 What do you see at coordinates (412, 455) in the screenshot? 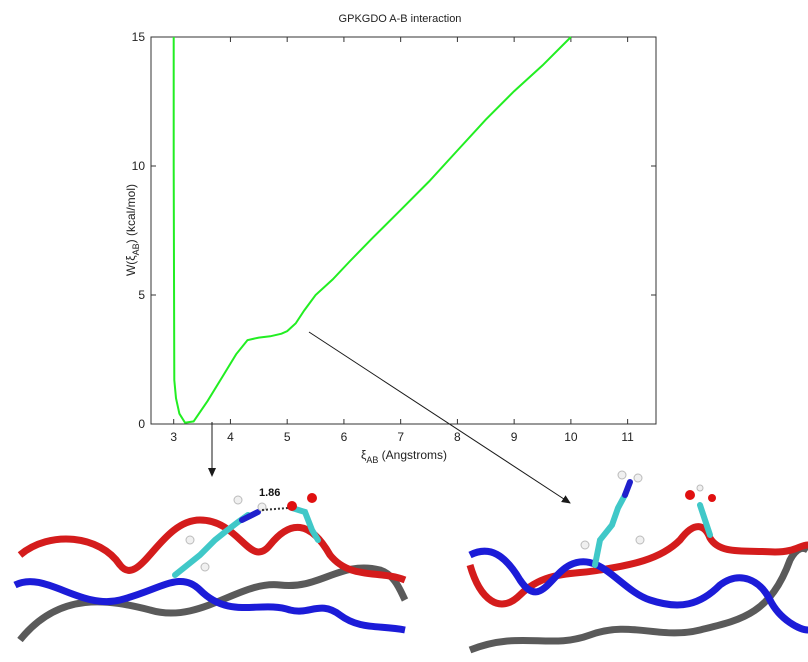
I see `x-axis-label-rest: (Angstroms)` at bounding box center [412, 455].